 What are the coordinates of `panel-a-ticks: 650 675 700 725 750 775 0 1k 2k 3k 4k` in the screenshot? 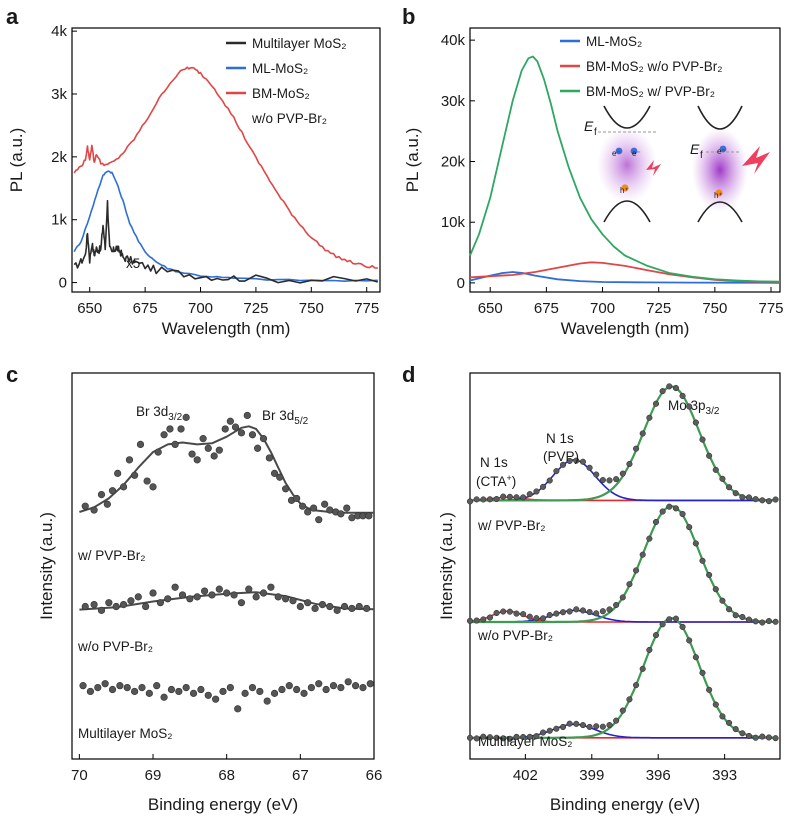 It's located at (215, 170).